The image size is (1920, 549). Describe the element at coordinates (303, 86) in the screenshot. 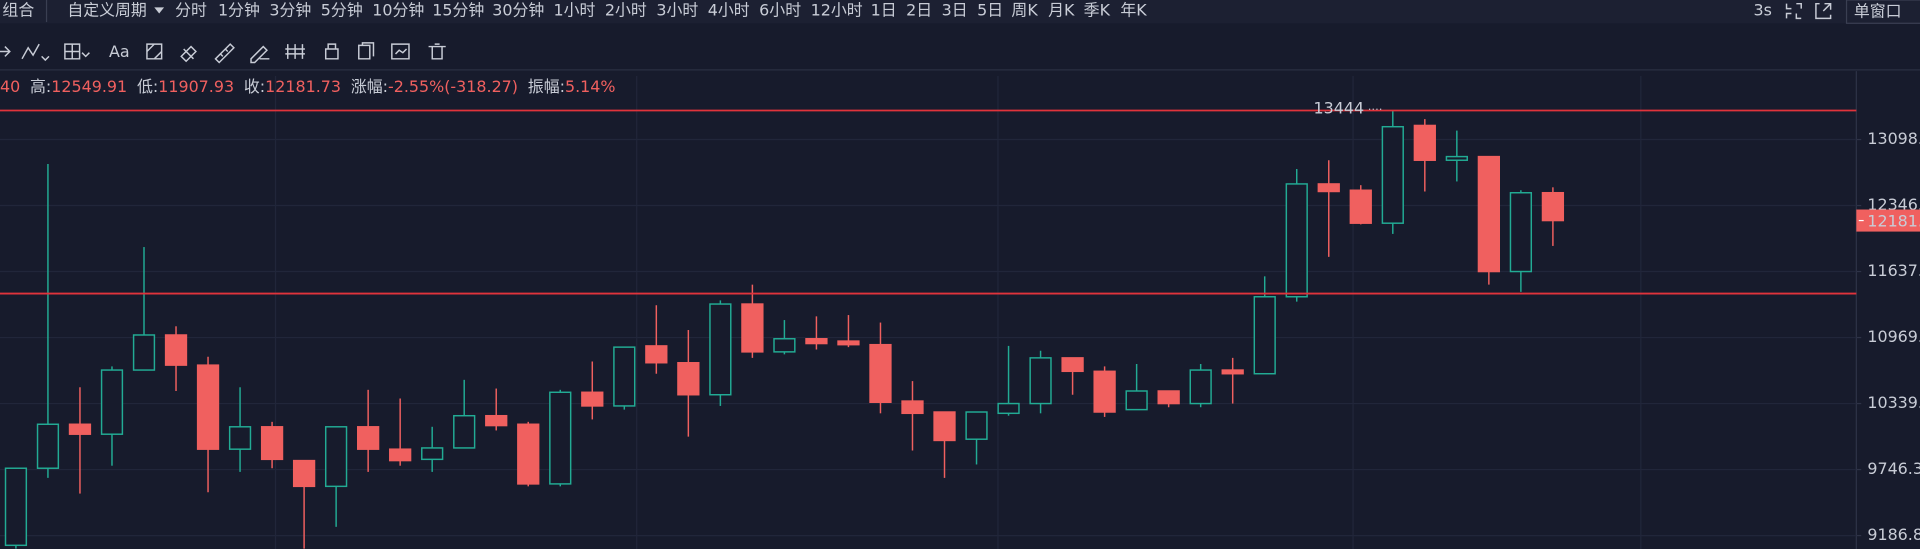

I see `info-value: 12181.73` at that location.